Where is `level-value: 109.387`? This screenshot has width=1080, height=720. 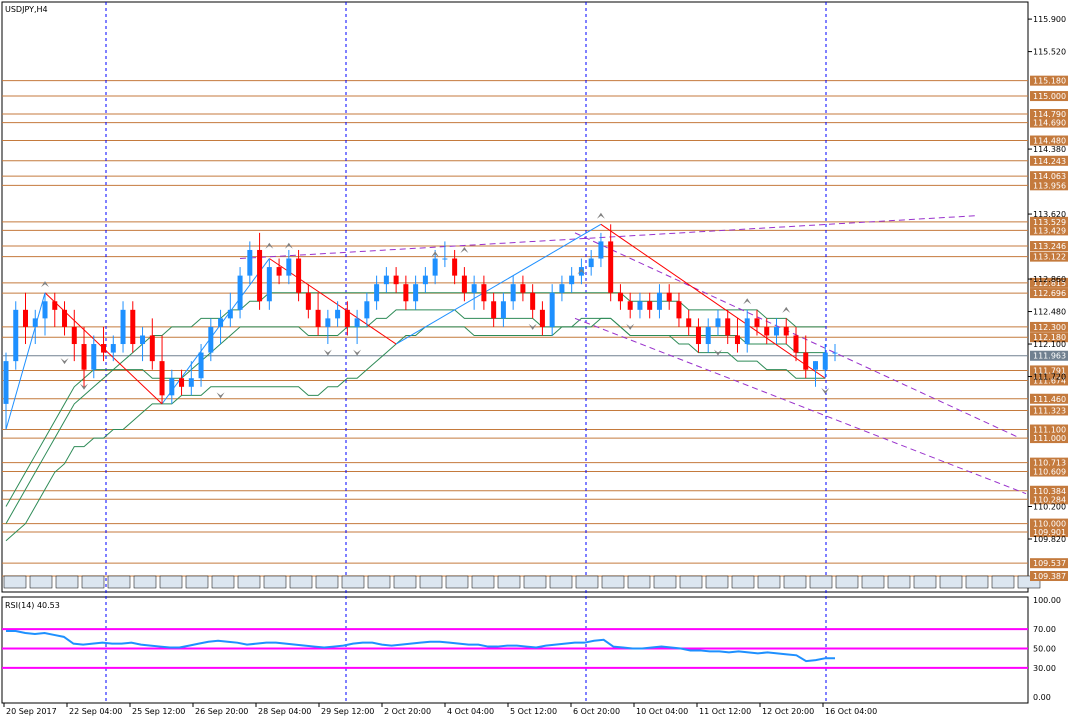
level-value: 109.387 is located at coordinates (1049, 576).